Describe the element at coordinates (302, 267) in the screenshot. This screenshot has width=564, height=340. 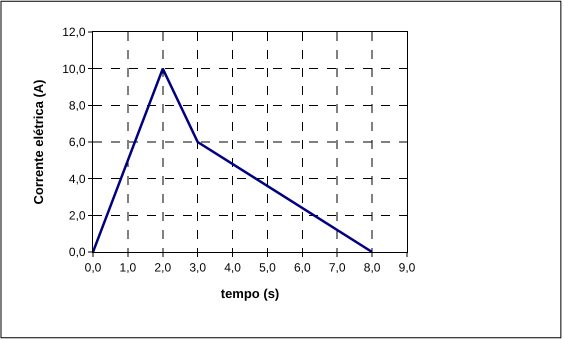
I see `x-tick-label: 6,0` at that location.